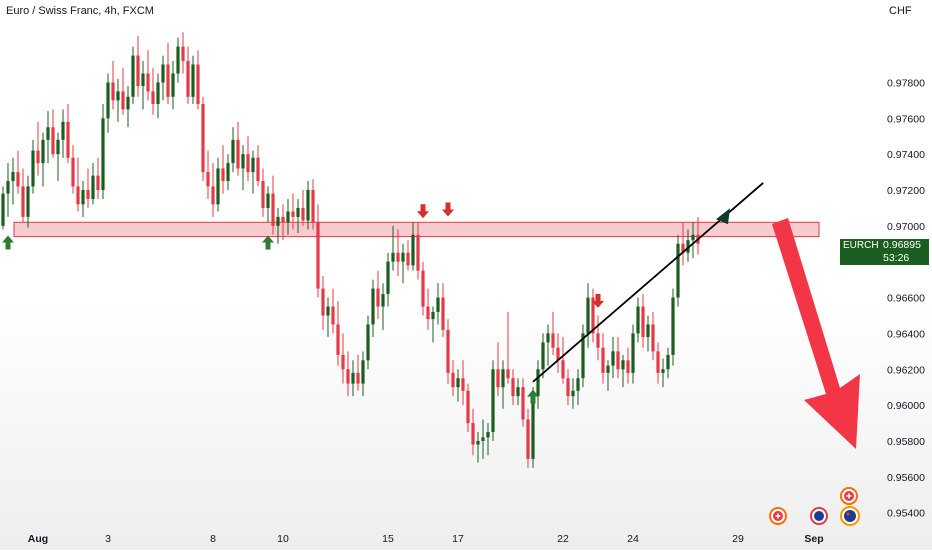 Image resolution: width=932 pixels, height=555 pixels. What do you see at coordinates (778, 516) in the screenshot?
I see `event-flag-icon` at bounding box center [778, 516].